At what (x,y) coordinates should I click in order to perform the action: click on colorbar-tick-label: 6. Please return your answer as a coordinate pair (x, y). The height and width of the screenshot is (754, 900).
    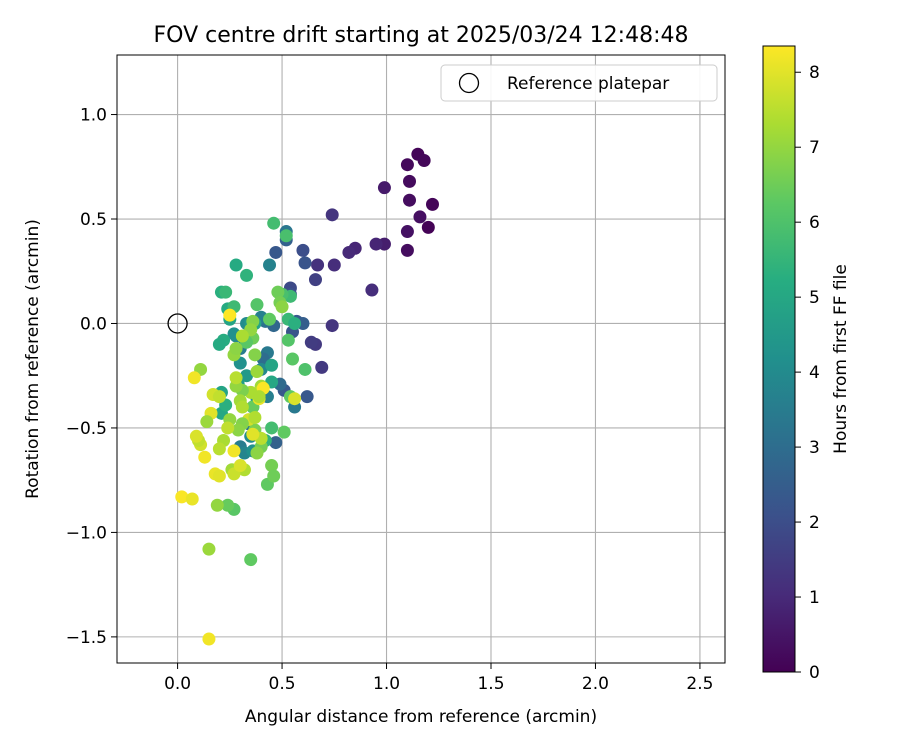
    Looking at the image, I should click on (814, 223).